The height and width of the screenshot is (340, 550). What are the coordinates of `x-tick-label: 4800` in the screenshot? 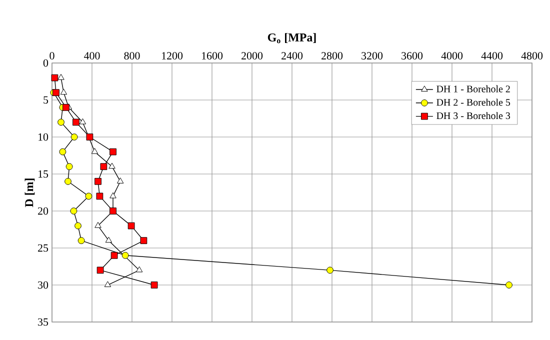 It's located at (532, 56).